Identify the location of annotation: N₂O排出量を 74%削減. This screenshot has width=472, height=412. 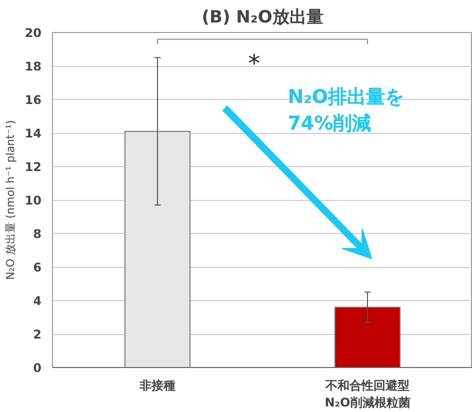
(346, 110).